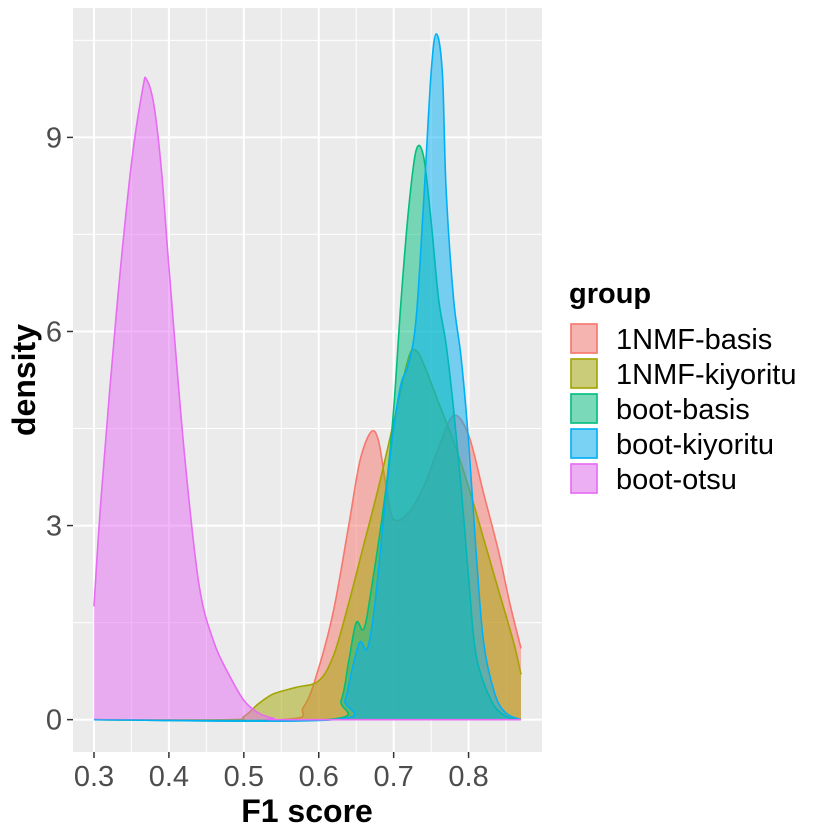 Image resolution: width=840 pixels, height=840 pixels. Describe the element at coordinates (695, 445) in the screenshot. I see `legend-label-boot-kiyoritu: boot-kiyoritu` at that location.